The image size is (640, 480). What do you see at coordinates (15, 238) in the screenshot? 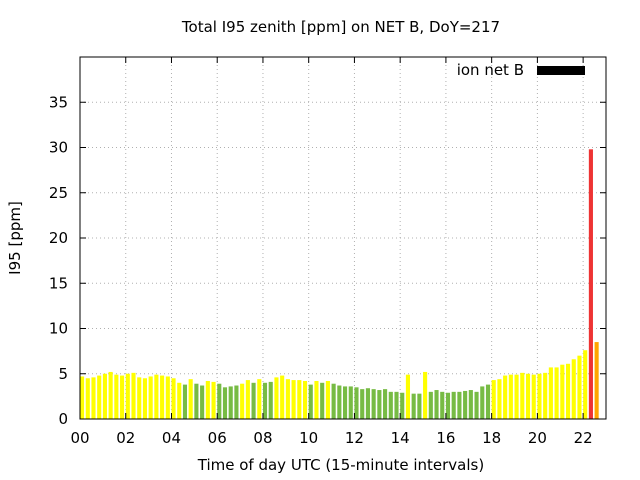
I see `y-axis-label: I95 [ppm]` at bounding box center [15, 238].